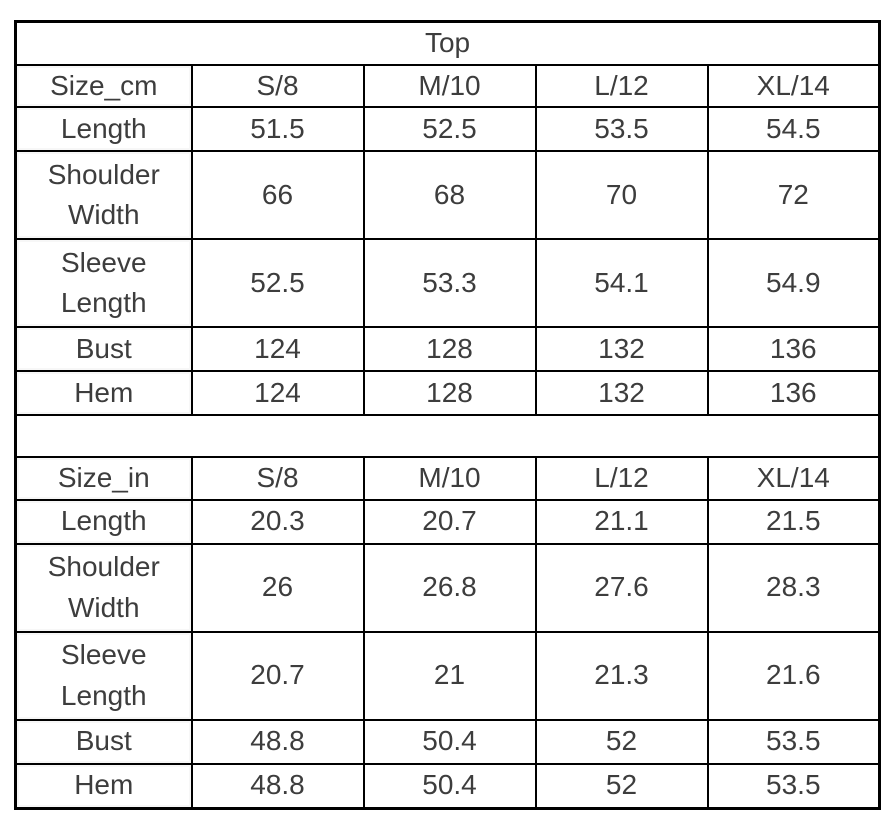 The height and width of the screenshot is (816, 892). I want to click on value-cell: 53.3, so click(449, 283).